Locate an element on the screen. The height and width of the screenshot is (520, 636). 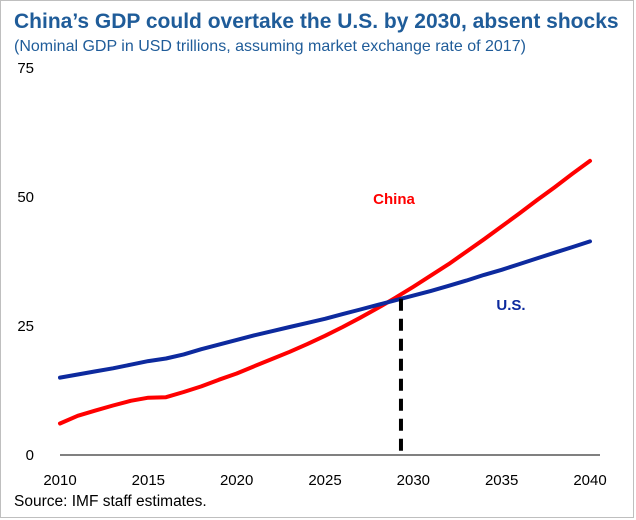
x-tick-label: 2010 is located at coordinates (59, 480).